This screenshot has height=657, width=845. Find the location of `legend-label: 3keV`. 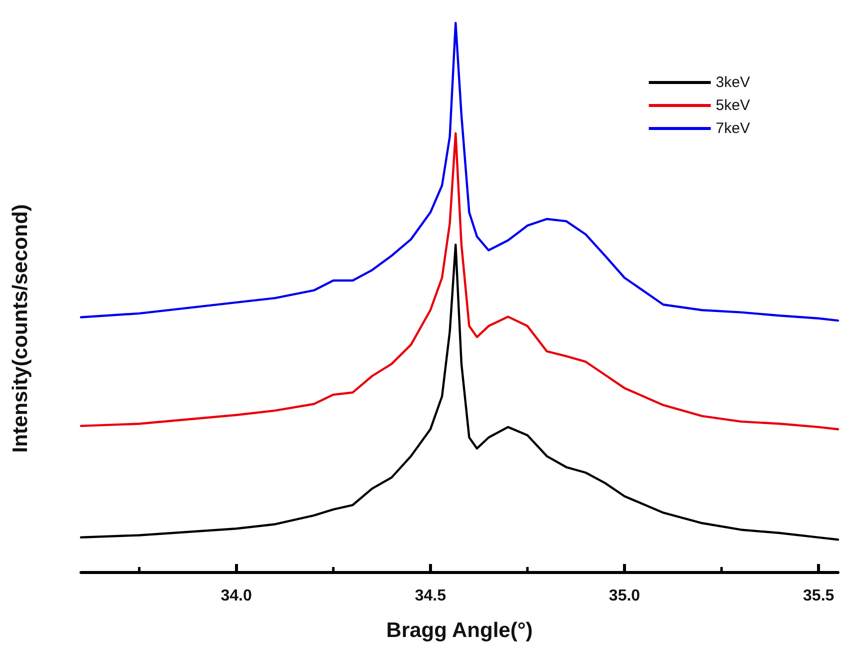

legend-label: 3keV is located at coordinates (733, 82).